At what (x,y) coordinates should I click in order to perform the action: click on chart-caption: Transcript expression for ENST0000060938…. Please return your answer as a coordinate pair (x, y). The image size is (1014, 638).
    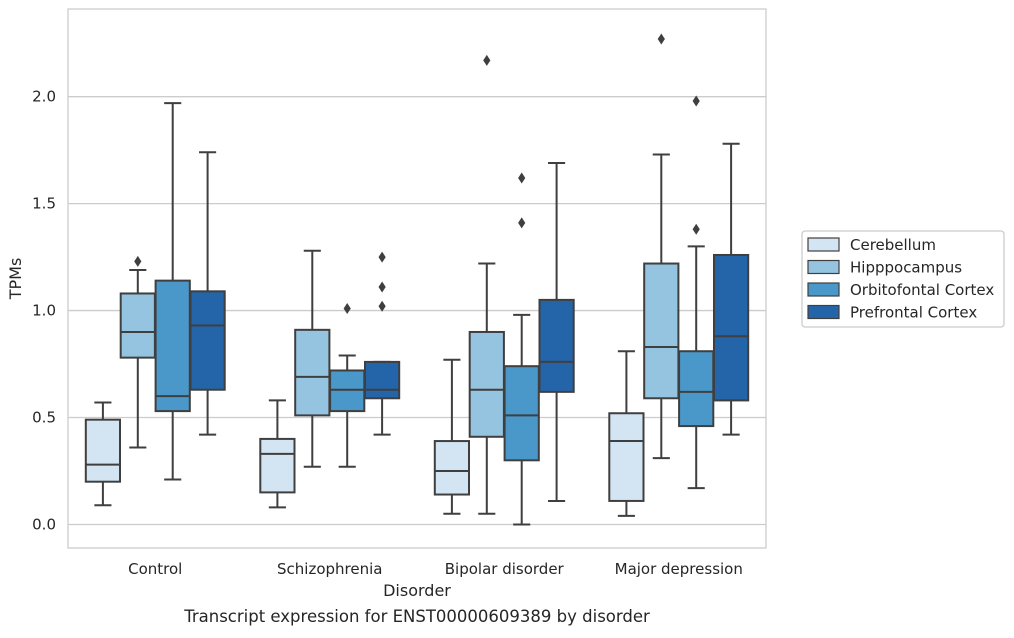
    Looking at the image, I should click on (416, 616).